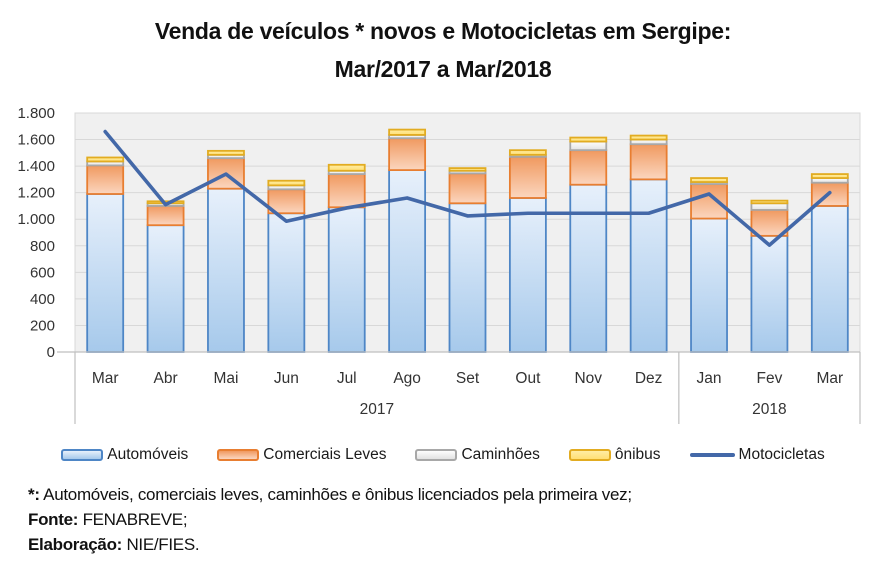 The width and height of the screenshot is (886, 570). Describe the element at coordinates (347, 378) in the screenshot. I see `x-tick-label: Jul` at that location.